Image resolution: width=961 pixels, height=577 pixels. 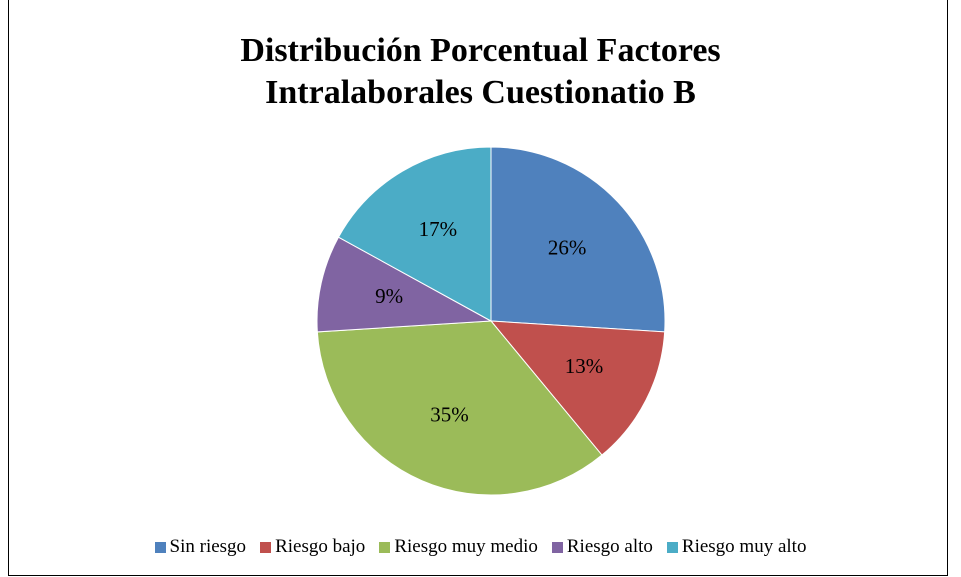 I want to click on legend-item: Riesgo alto, so click(x=602, y=547).